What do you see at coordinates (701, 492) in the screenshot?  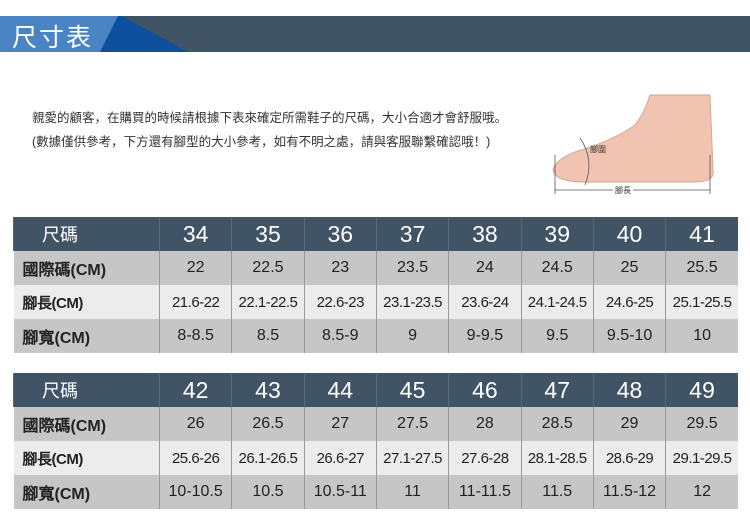 I see `table-cell-width: 12` at bounding box center [701, 492].